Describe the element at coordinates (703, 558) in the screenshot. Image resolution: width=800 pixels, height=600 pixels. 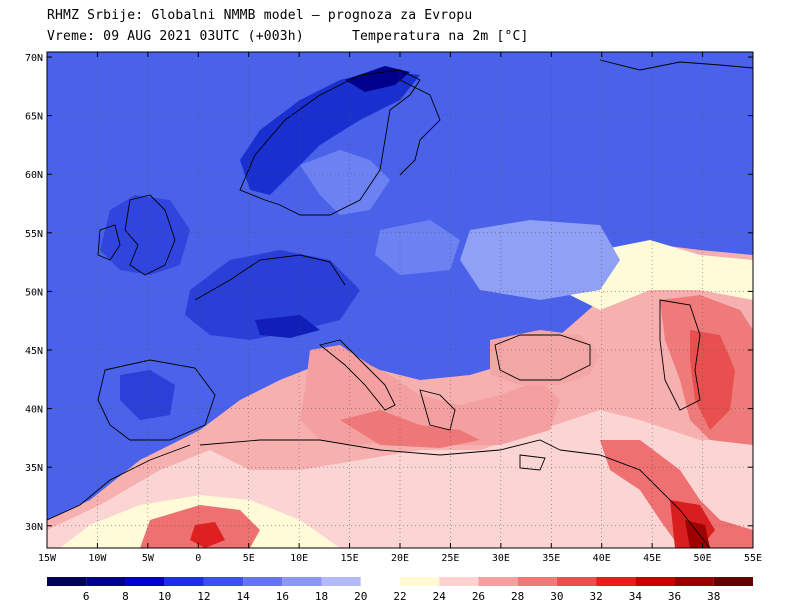
I see `lon-label: 50E` at that location.